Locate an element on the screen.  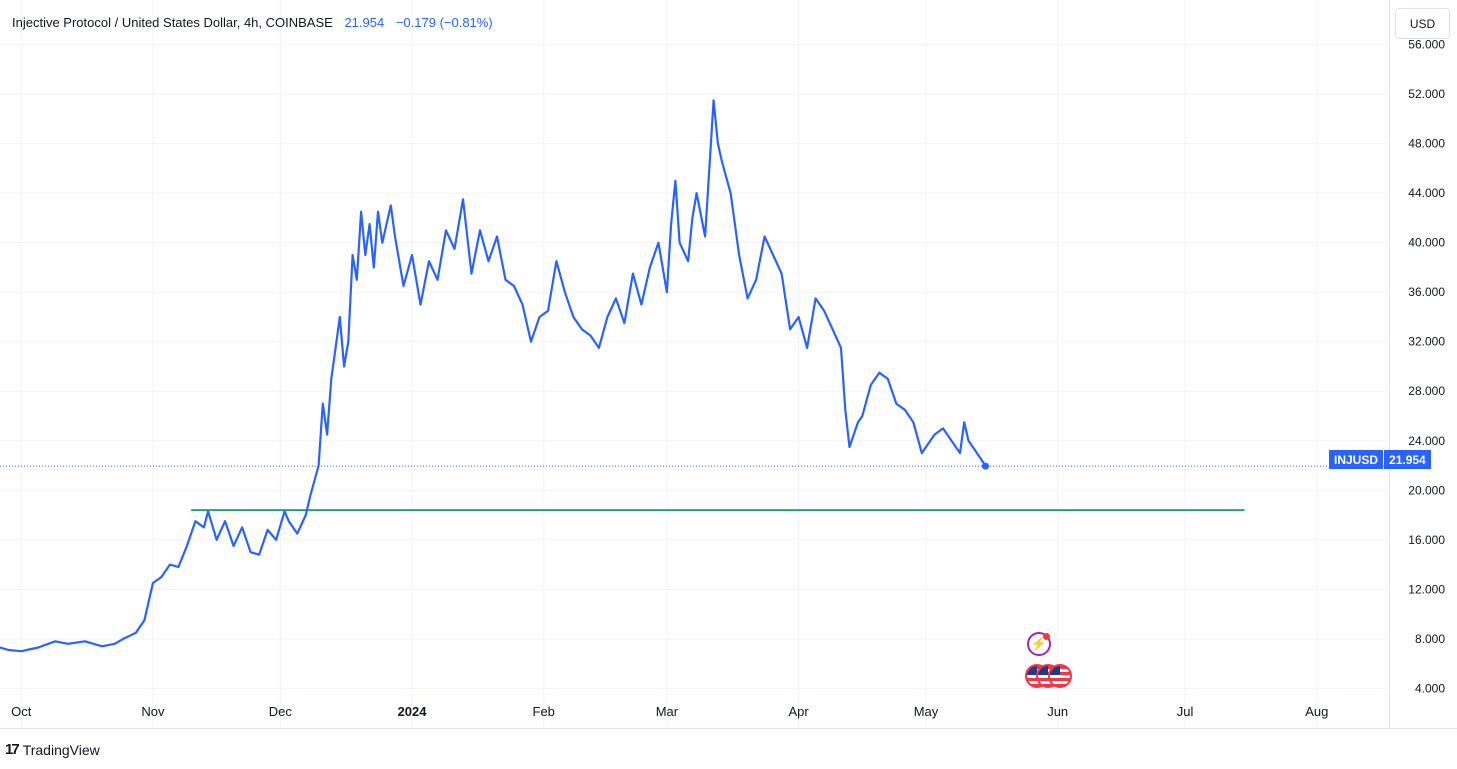
price-tick-label: 4.000 is located at coordinates (1430, 688).